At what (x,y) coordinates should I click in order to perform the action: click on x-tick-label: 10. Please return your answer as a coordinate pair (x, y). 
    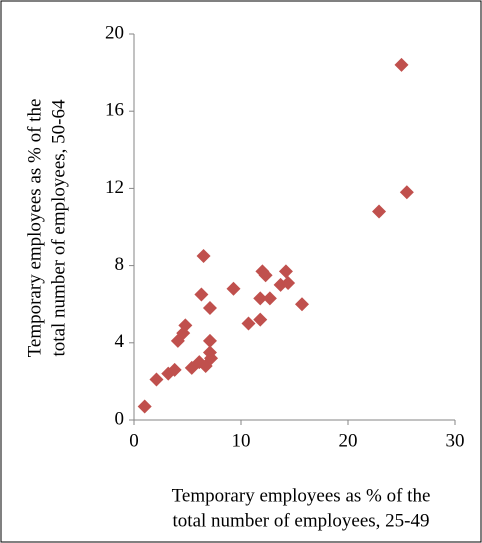
    Looking at the image, I should click on (241, 440).